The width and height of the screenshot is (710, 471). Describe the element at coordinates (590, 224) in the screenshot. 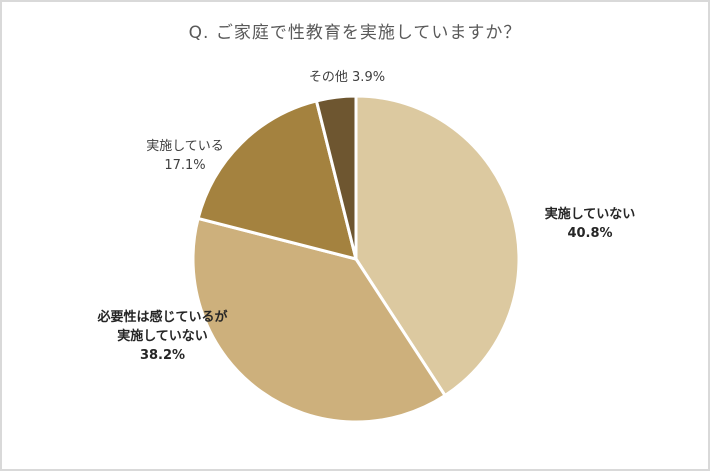

I see `label-not-implemented: 実施していない 40.8%` at that location.